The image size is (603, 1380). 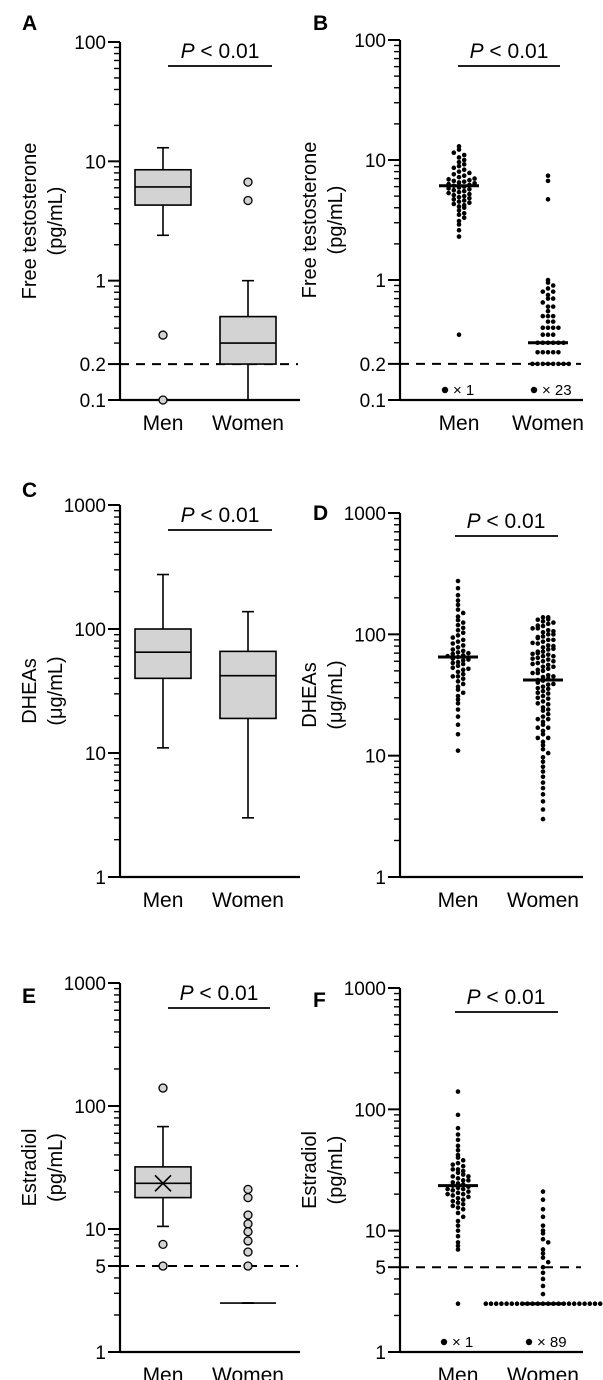 What do you see at coordinates (365, 989) in the screenshot?
I see `y-tick-label: 1000` at bounding box center [365, 989].